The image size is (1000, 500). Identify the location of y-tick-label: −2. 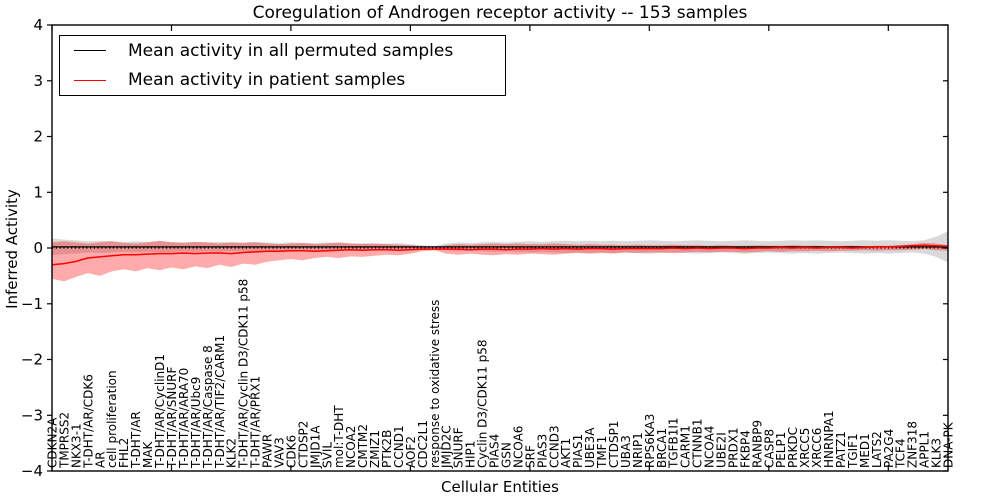
(32, 360).